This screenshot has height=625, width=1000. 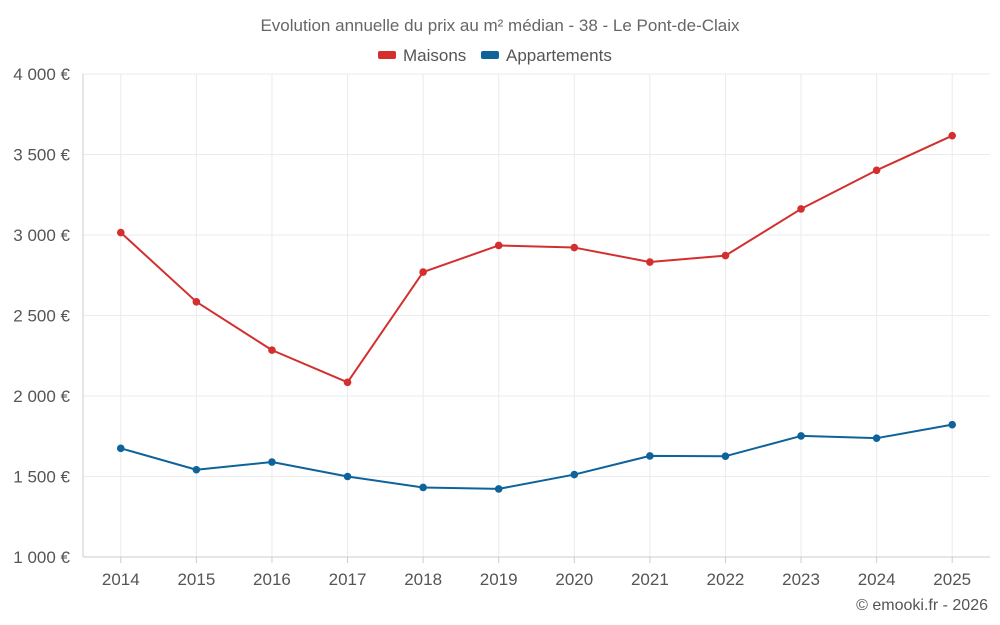 What do you see at coordinates (121, 579) in the screenshot?
I see `x-tick-label: 2014` at bounding box center [121, 579].